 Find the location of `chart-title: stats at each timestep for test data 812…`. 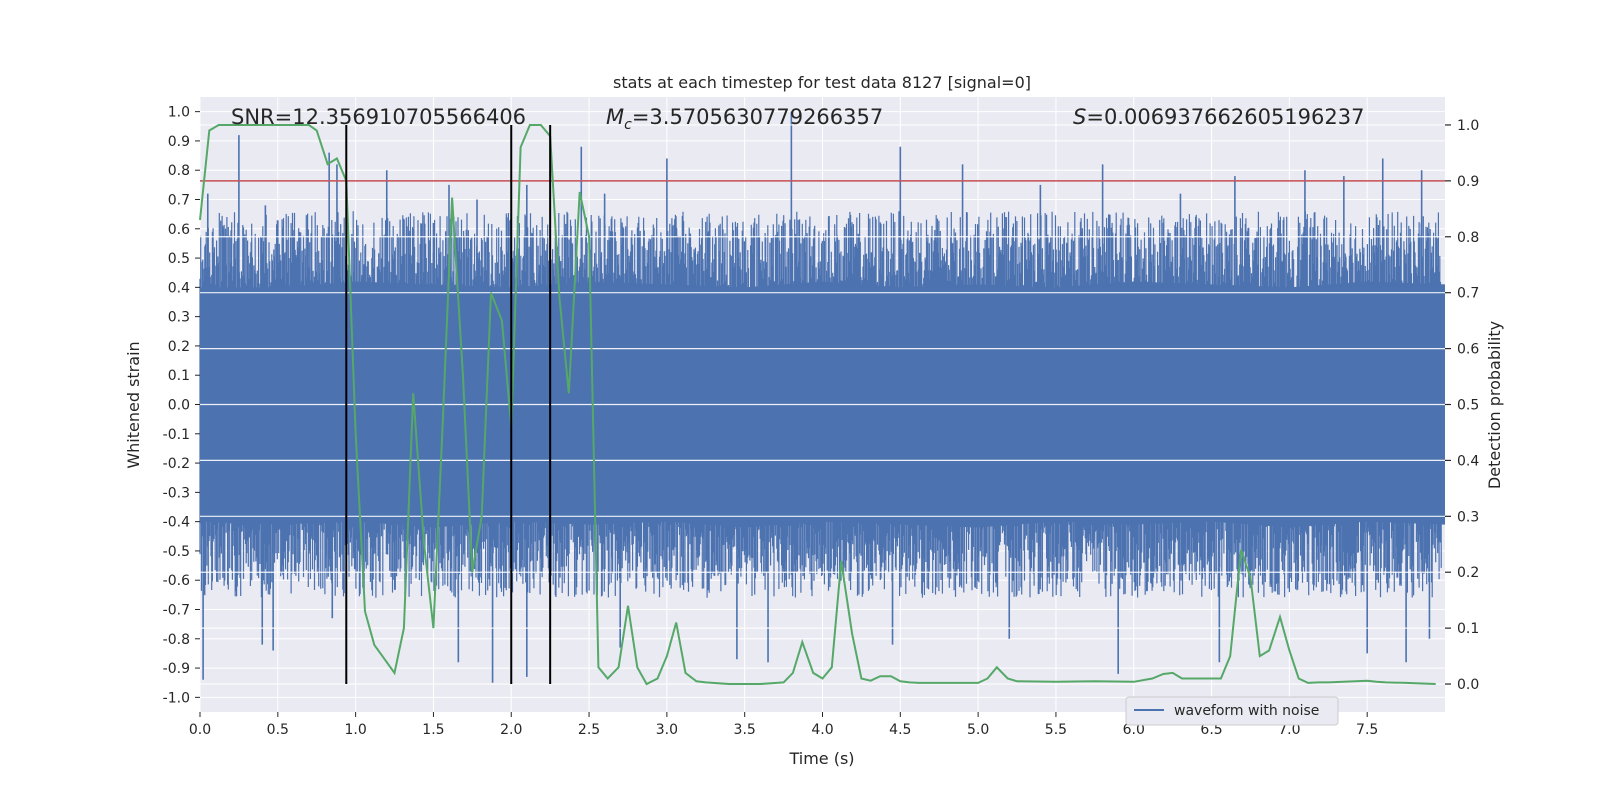

chart-title: stats at each timestep for test data 812… is located at coordinates (822, 82).